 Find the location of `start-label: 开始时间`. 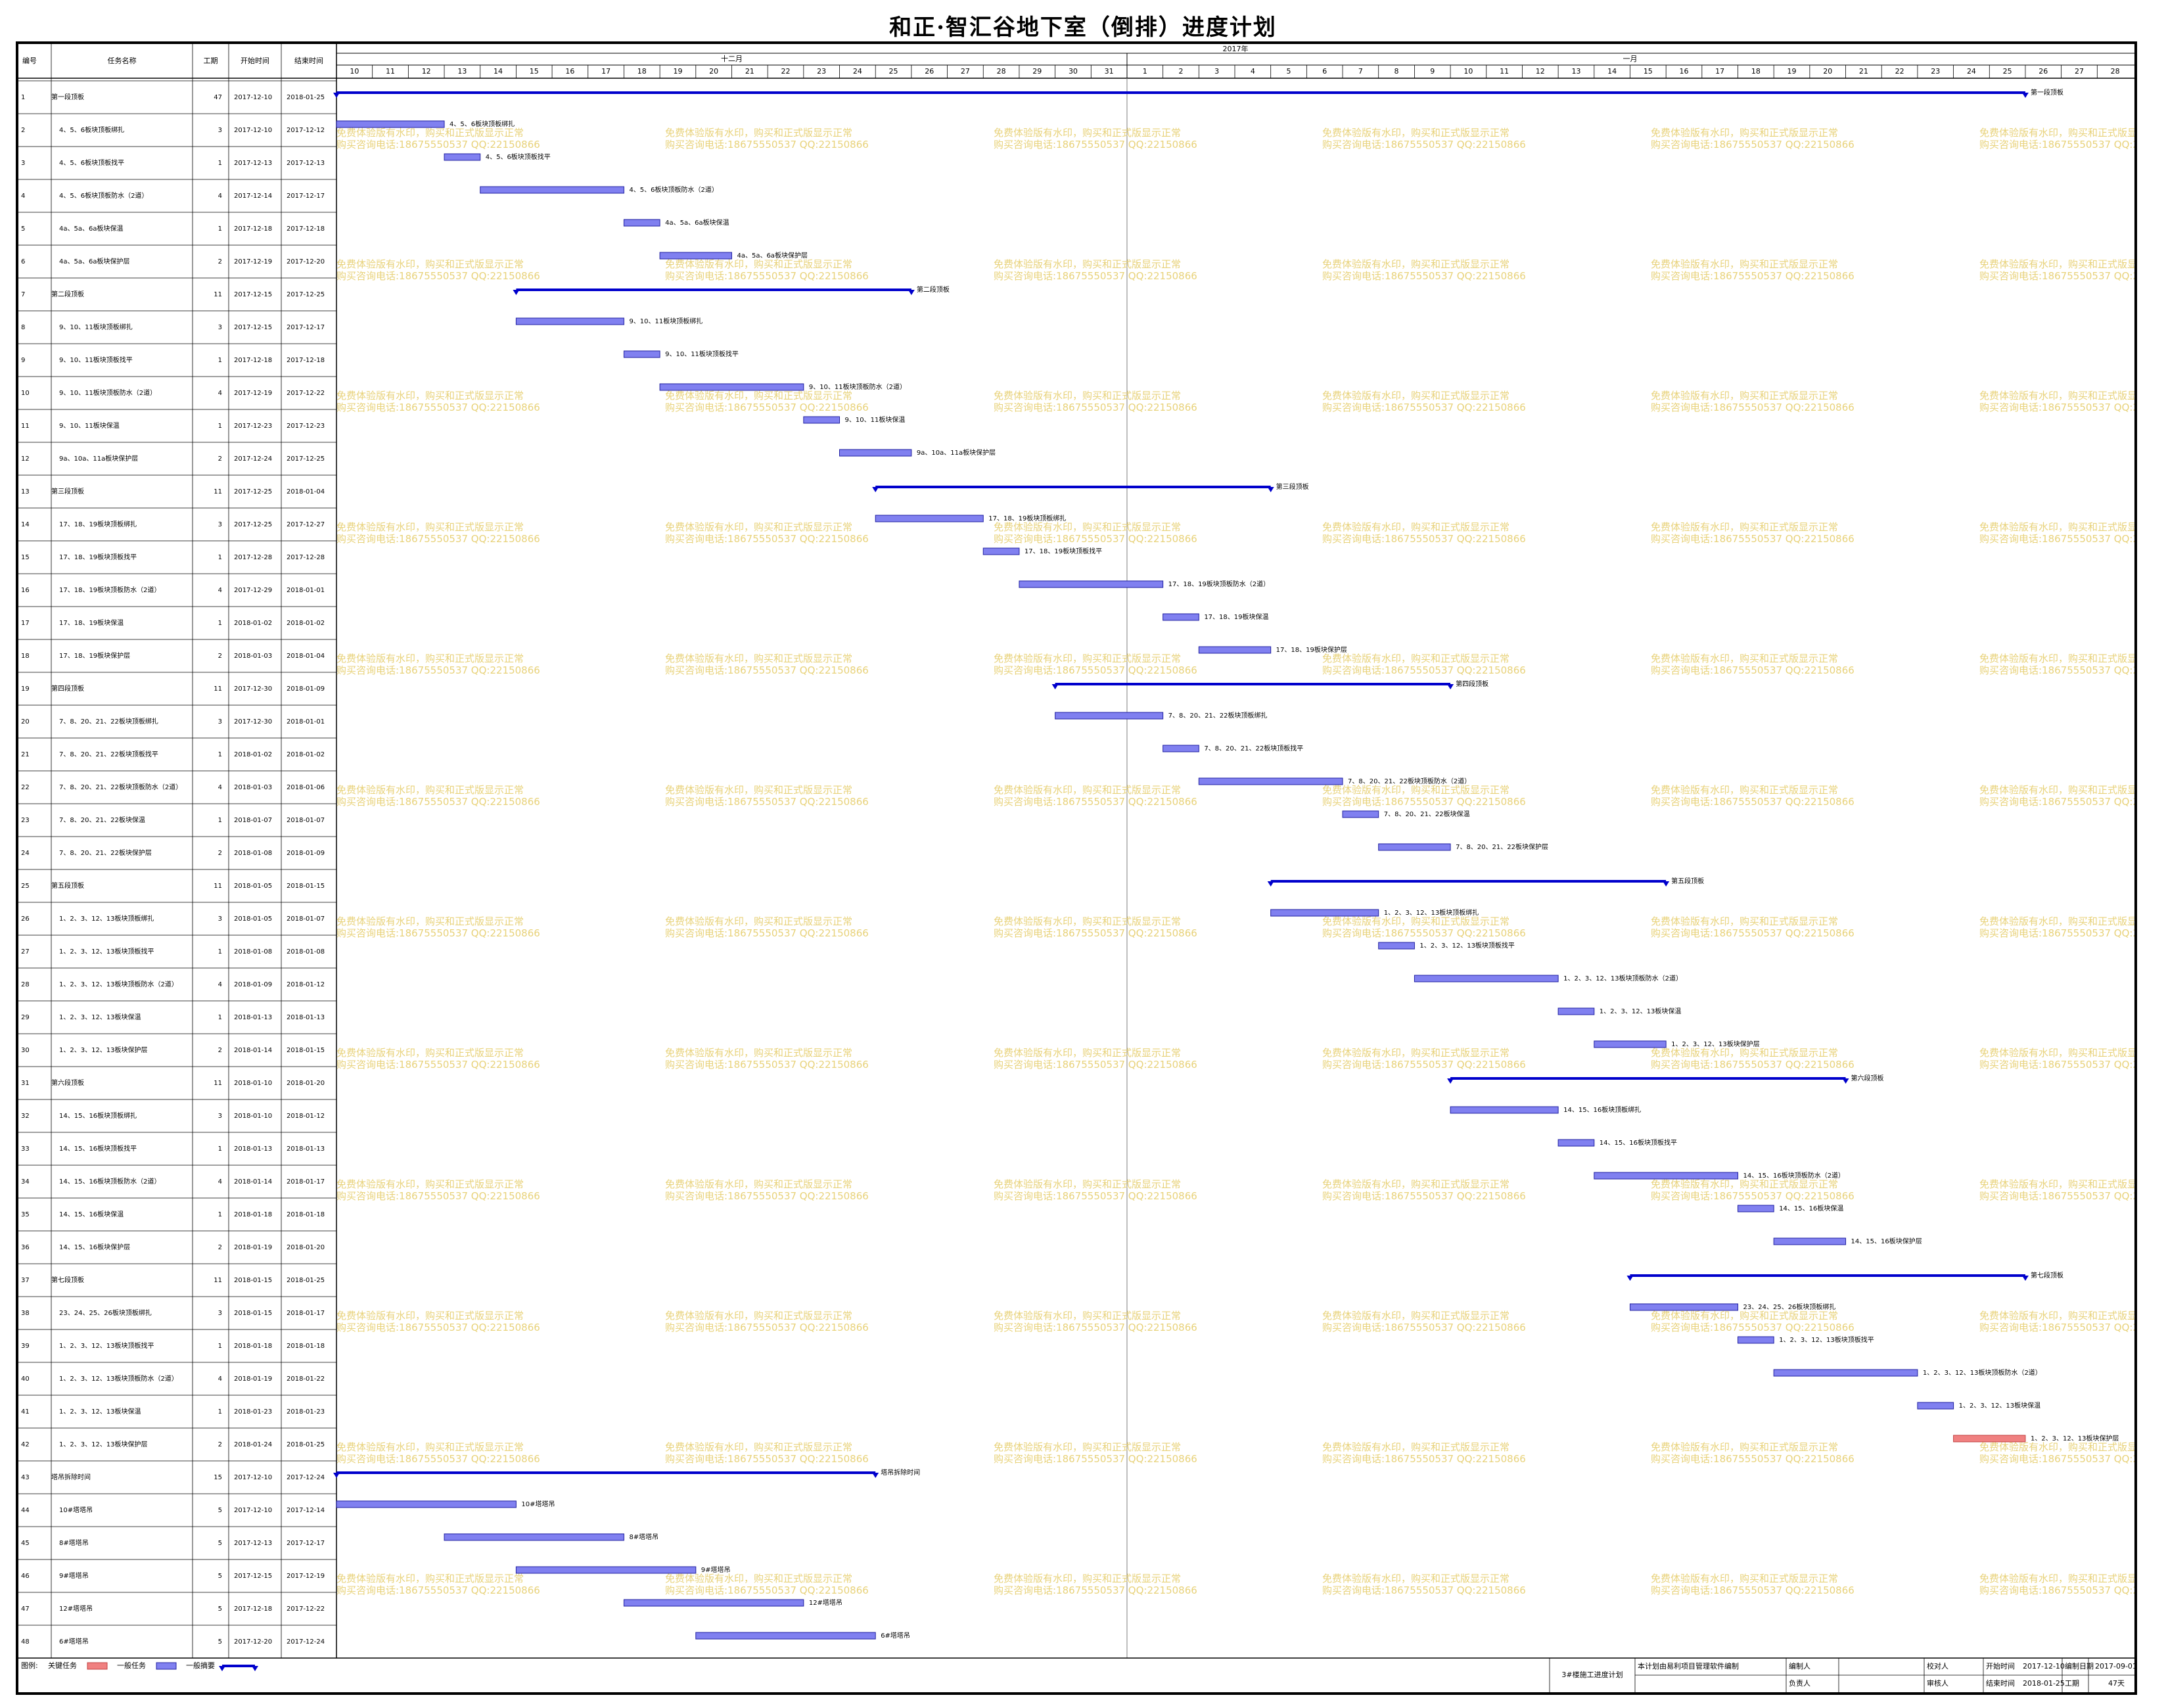

start-label: 开始时间 is located at coordinates (2000, 1666).